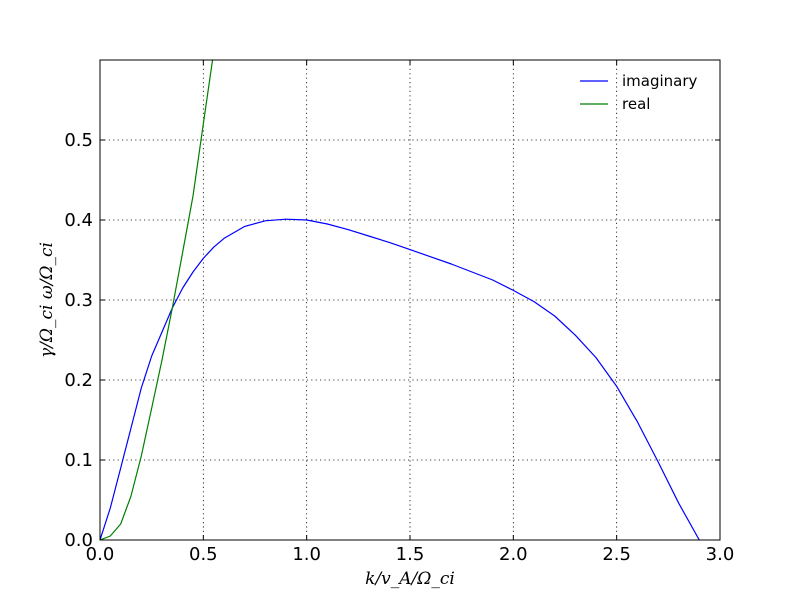 This screenshot has height=600, width=800. What do you see at coordinates (78, 140) in the screenshot?
I see `y-tick-label: 0.5` at bounding box center [78, 140].